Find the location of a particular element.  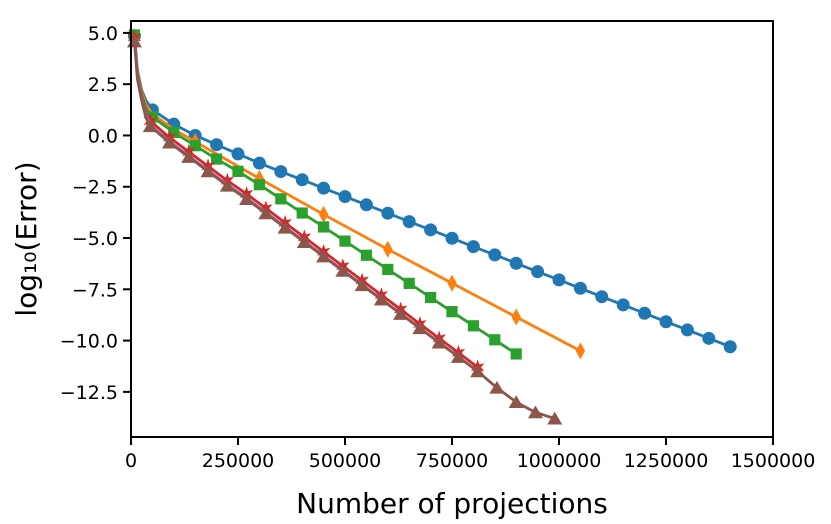

x-tick-label: 500000 is located at coordinates (345, 461).